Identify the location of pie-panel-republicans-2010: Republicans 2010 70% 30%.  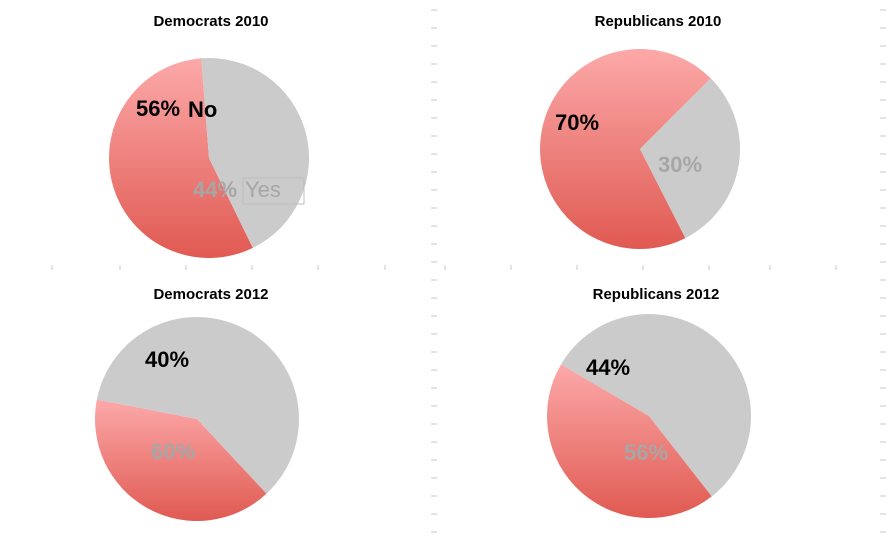
(639, 131).